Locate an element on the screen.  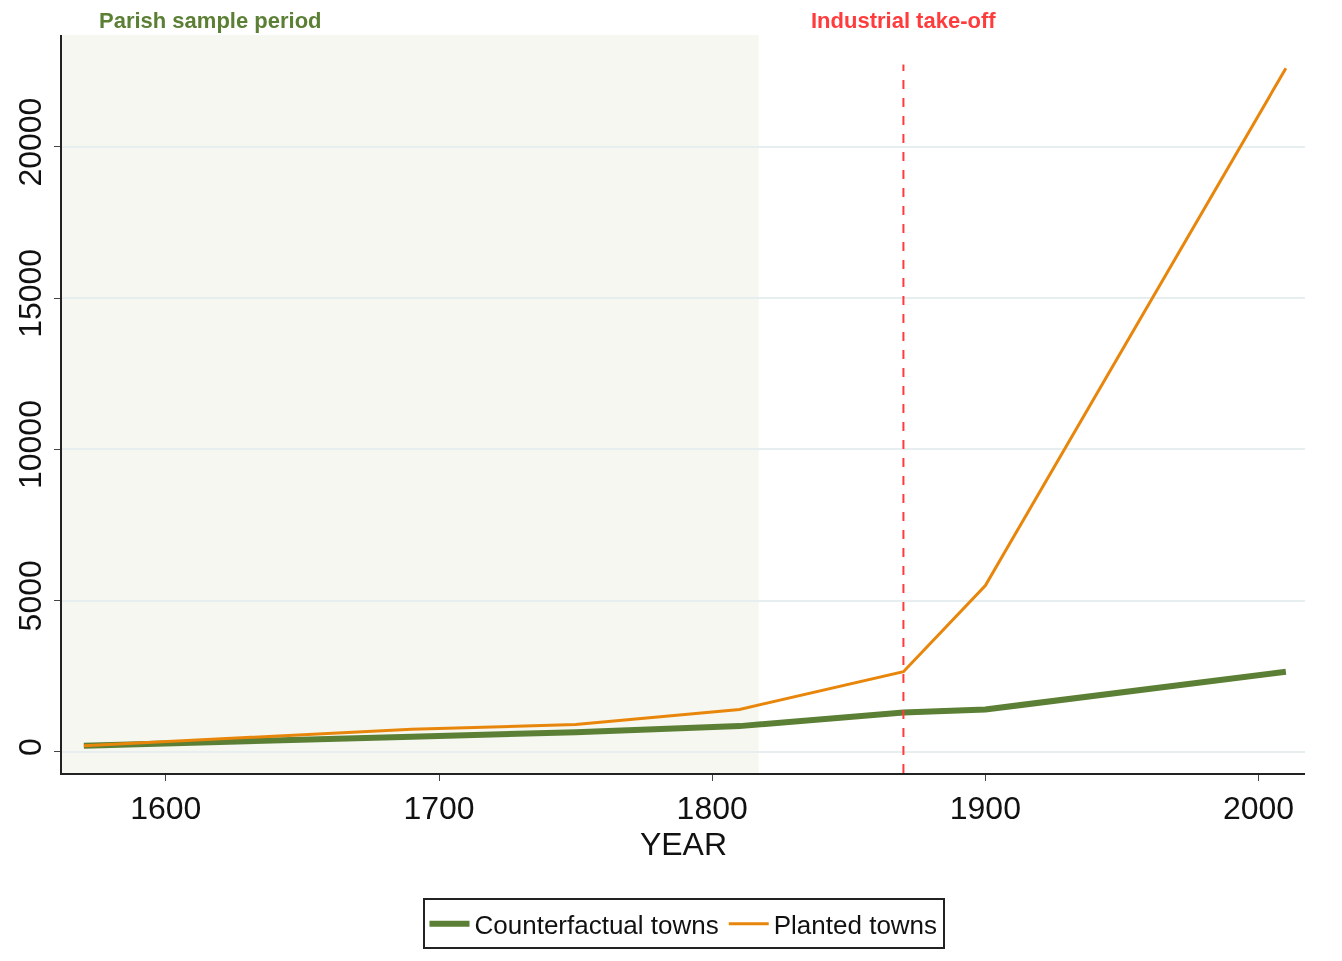
legend-label: Planted towns is located at coordinates (855, 925).